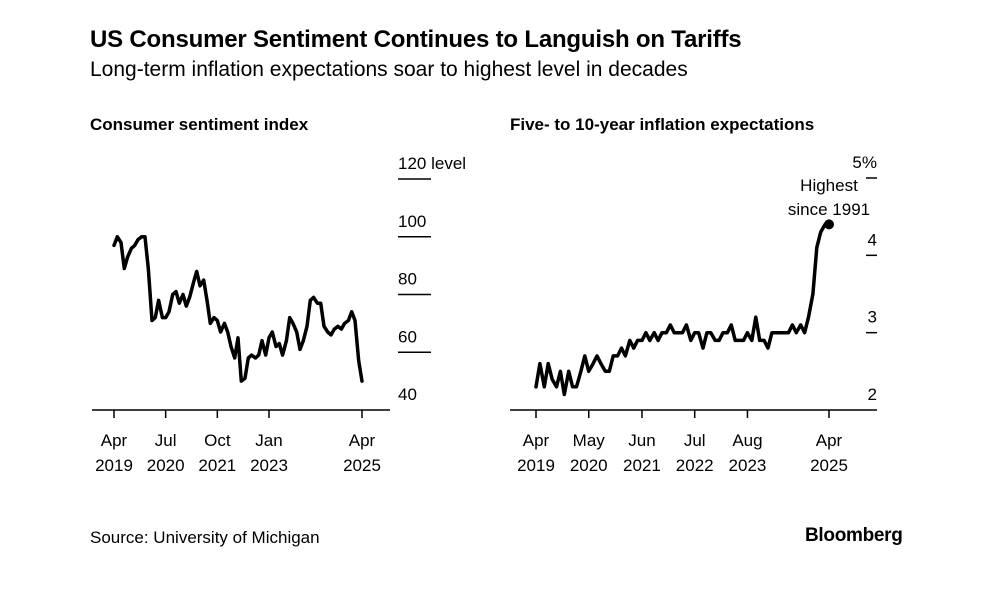  I want to click on source-note: Source: University of Michigan, so click(205, 537).